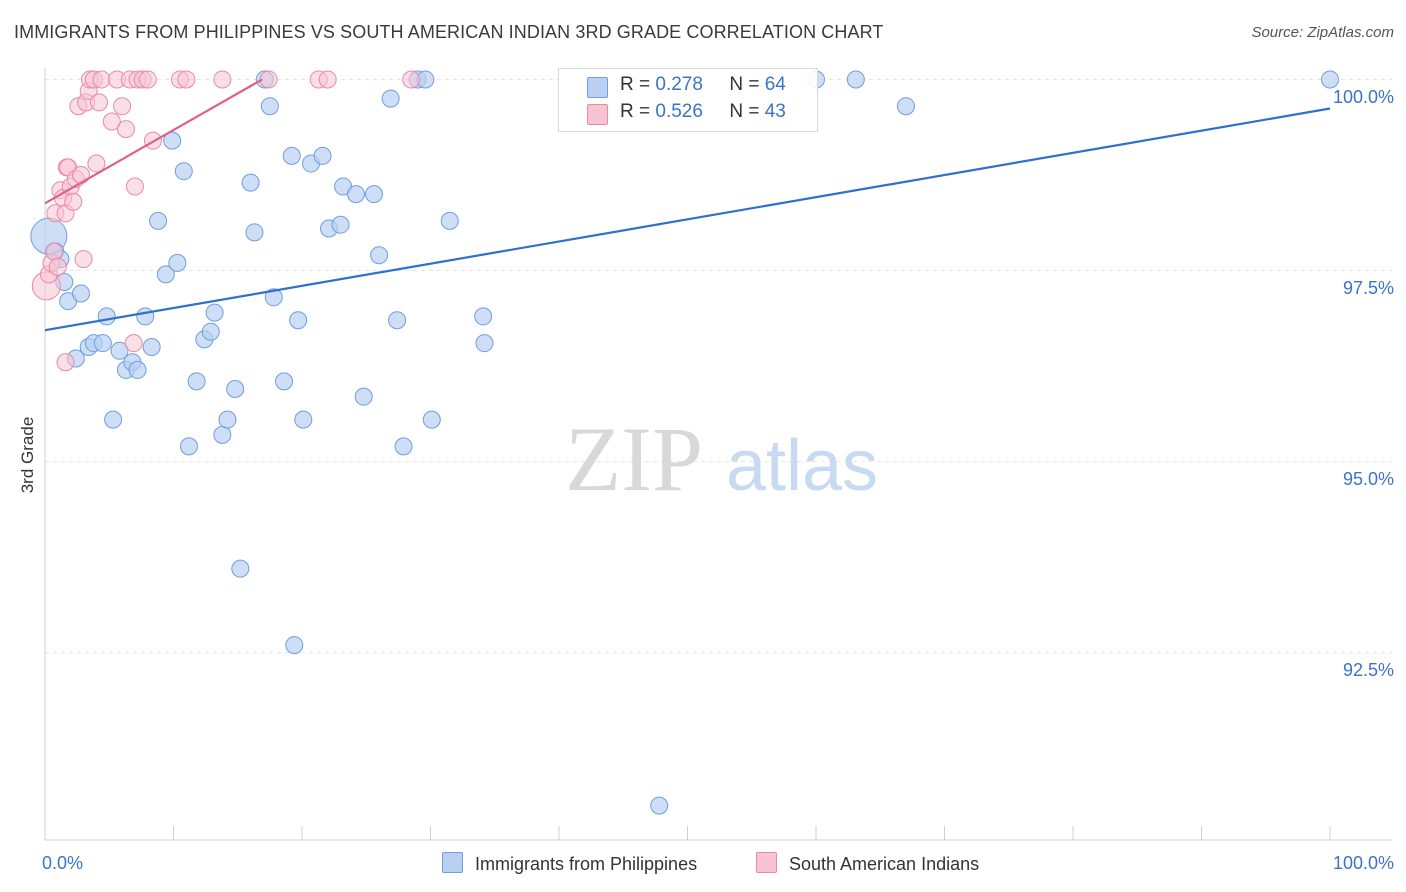 This screenshot has height=892, width=1406. Describe the element at coordinates (1363, 97) in the screenshot. I see `y-tick-label-100: 100.0%` at that location.